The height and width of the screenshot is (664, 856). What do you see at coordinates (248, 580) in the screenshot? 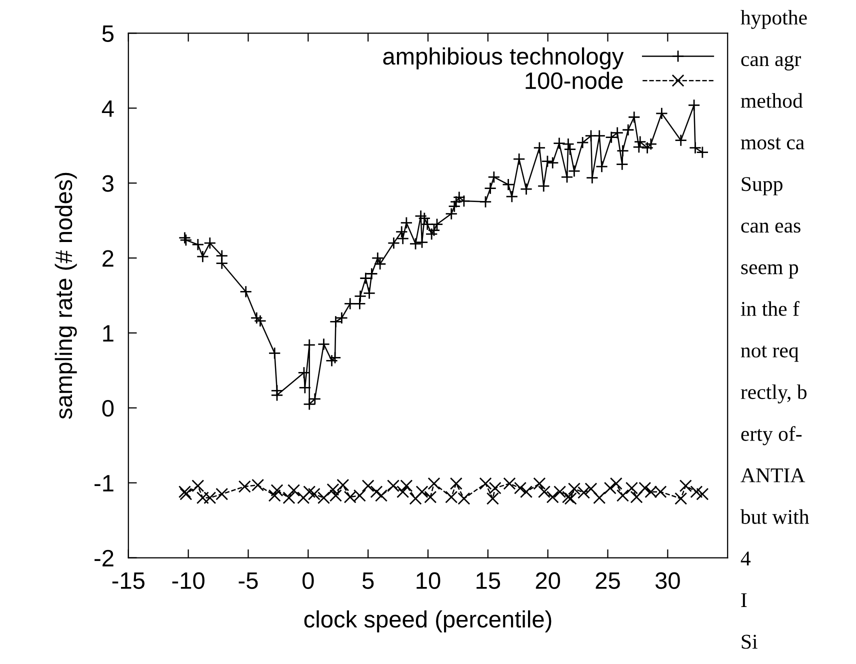
I see `x-tick-label: -5` at bounding box center [248, 580].